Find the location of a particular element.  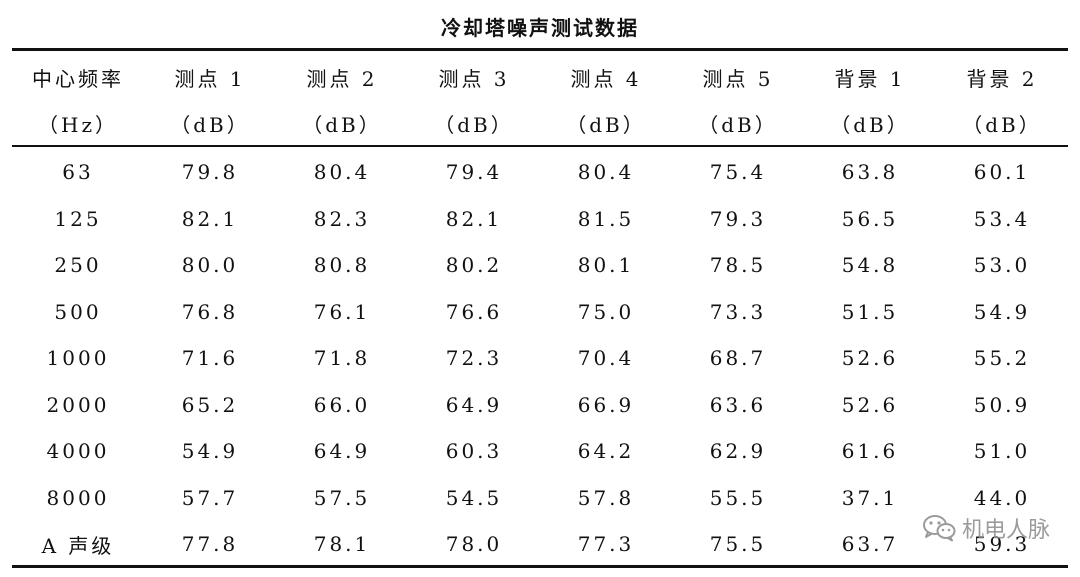

table-row: 1000 71.6 71.8 72.3 70.4 68.7 52.6 55.2 is located at coordinates (540, 358).